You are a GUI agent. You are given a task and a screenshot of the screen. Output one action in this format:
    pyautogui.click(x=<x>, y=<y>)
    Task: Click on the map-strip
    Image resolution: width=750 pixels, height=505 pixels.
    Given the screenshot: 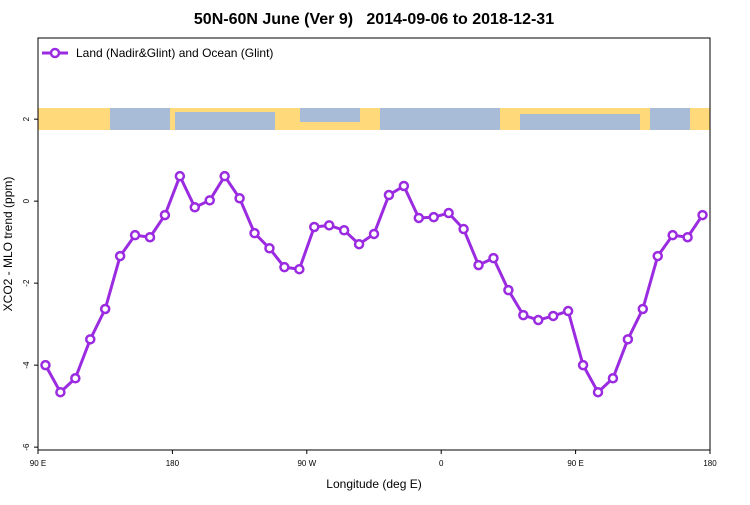 What is the action you would take?
    pyautogui.click(x=374, y=119)
    